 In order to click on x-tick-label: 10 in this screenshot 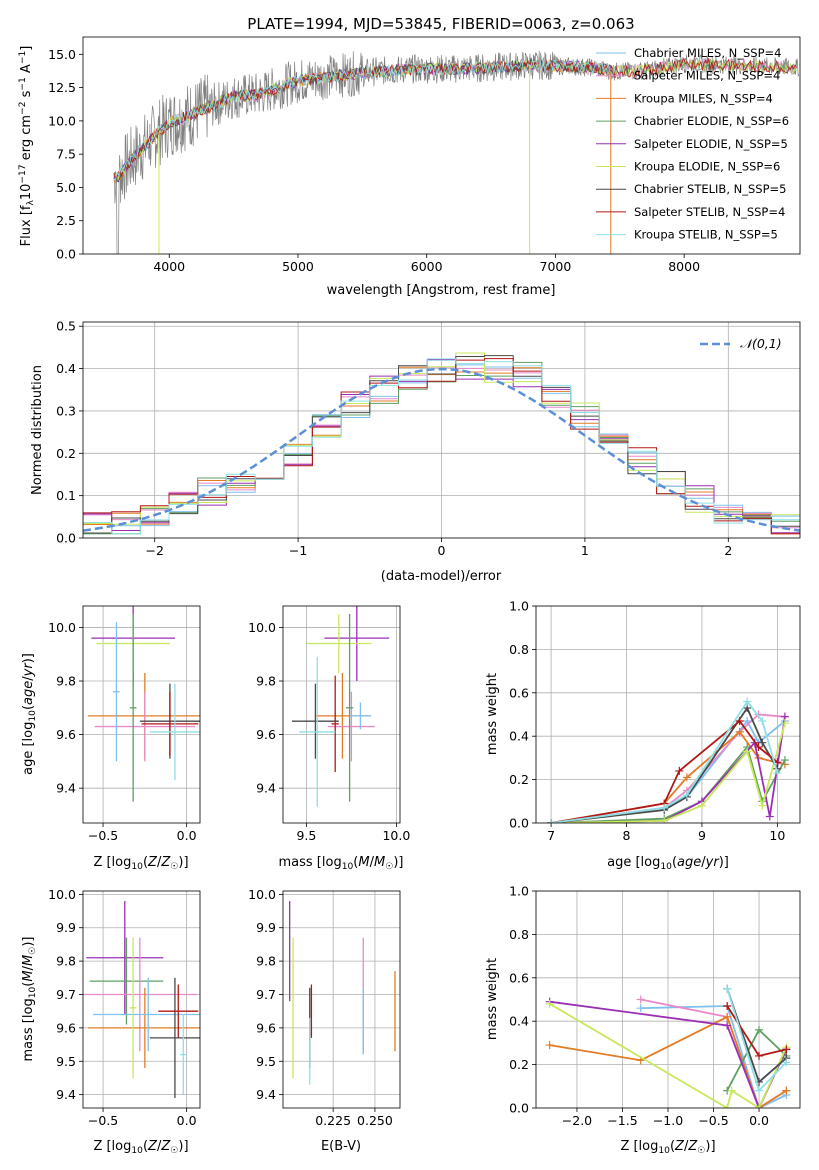, I will do `click(777, 835)`.